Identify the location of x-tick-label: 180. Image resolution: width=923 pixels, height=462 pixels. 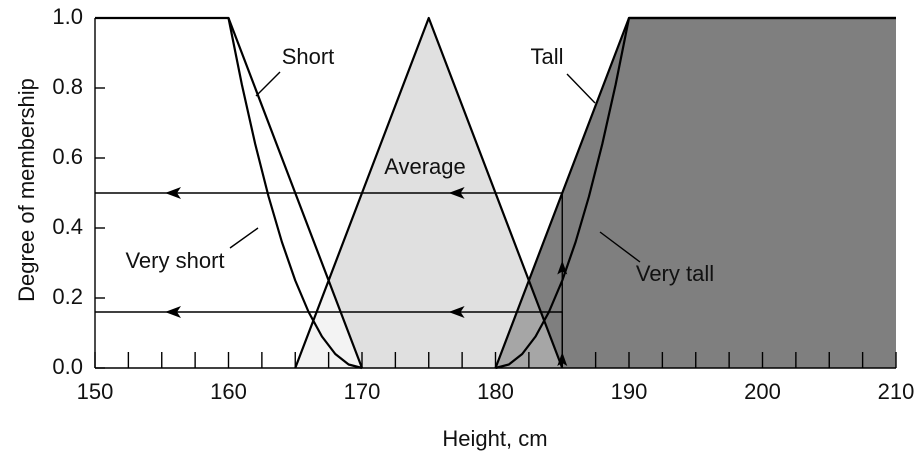
(495, 391).